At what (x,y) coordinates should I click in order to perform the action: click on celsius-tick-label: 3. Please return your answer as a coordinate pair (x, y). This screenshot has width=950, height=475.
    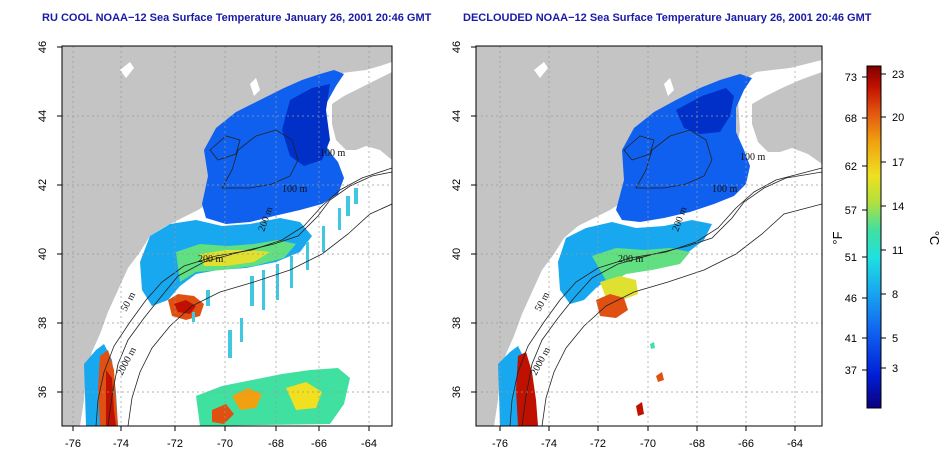
    Looking at the image, I should click on (895, 369).